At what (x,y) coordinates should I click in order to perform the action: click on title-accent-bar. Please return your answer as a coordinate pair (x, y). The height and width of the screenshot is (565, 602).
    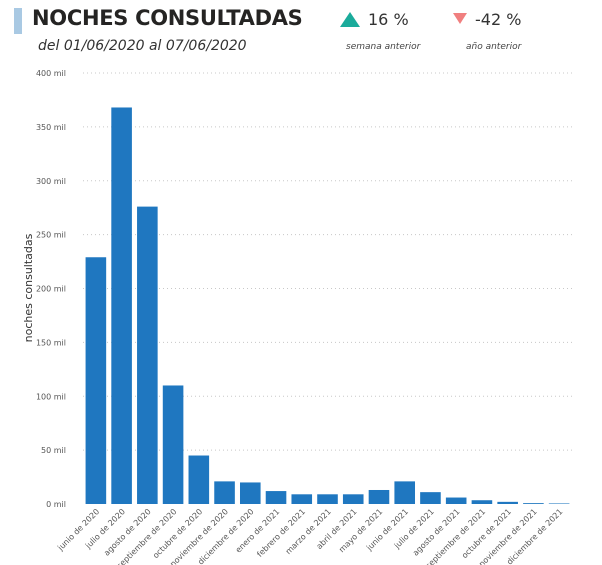
    Looking at the image, I should click on (18, 21).